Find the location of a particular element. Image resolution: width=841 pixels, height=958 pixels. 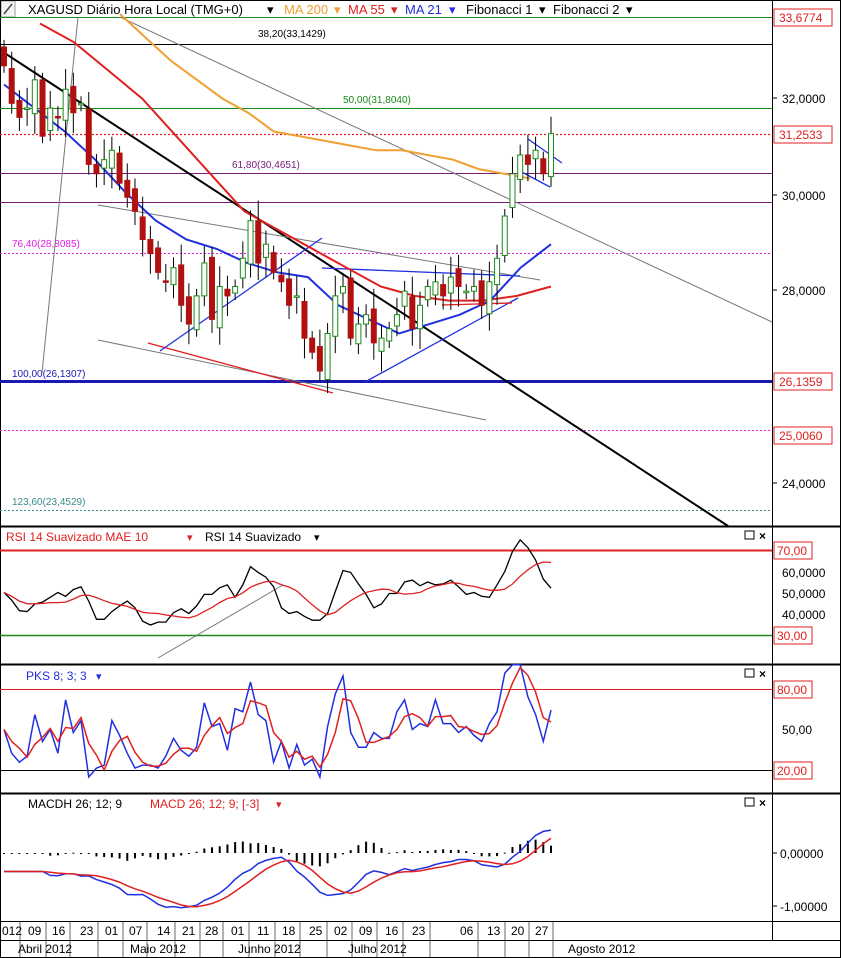

symbol-dropdown-icon: ▾ is located at coordinates (270, 9).